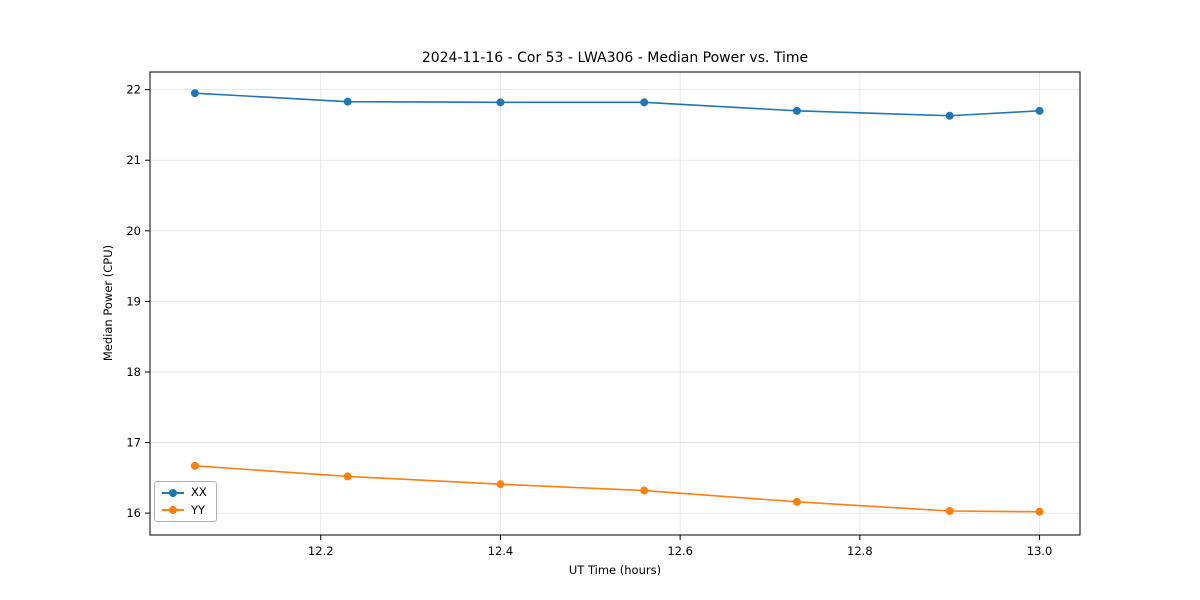 The height and width of the screenshot is (600, 1200). Describe the element at coordinates (133, 160) in the screenshot. I see `y-tick-label: 21` at that location.